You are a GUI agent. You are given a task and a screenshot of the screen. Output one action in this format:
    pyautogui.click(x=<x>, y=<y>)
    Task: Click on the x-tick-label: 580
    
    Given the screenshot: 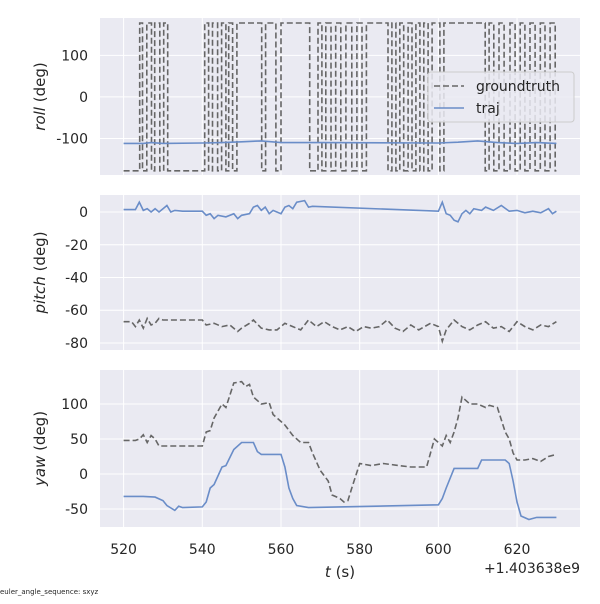 What is the action you would take?
    pyautogui.click(x=359, y=550)
    